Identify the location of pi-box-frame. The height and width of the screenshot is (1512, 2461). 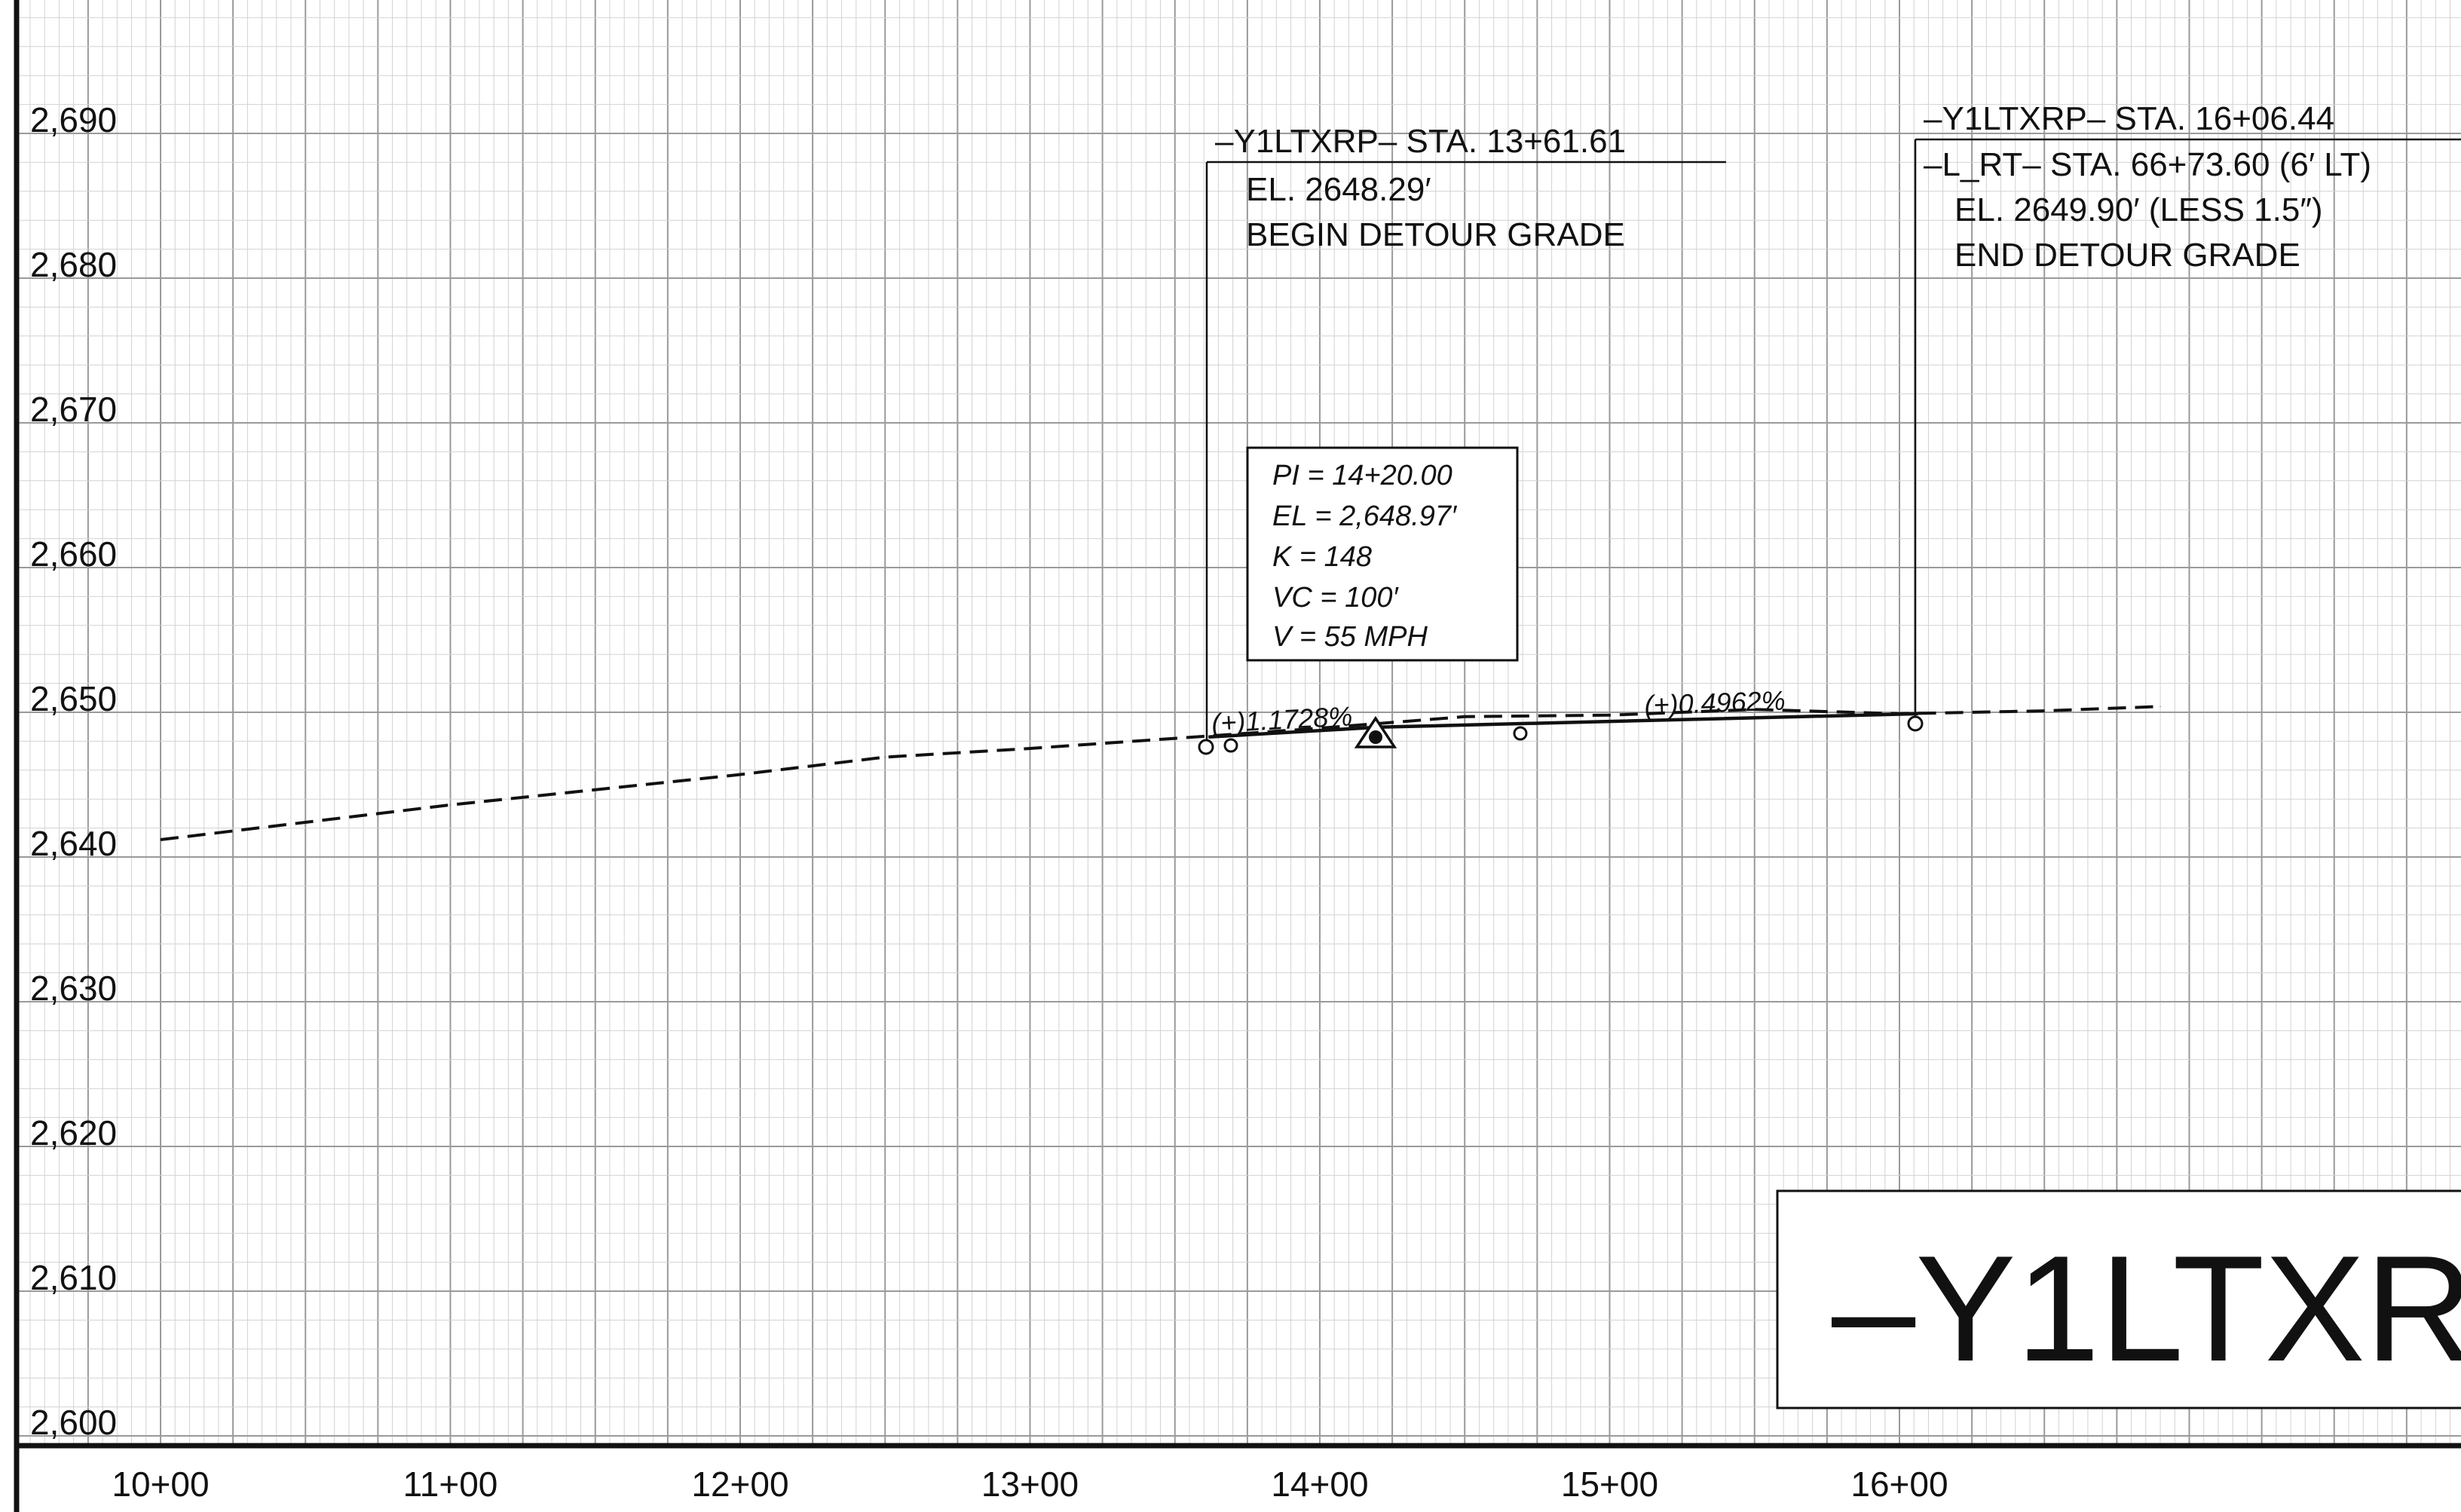
(1383, 554).